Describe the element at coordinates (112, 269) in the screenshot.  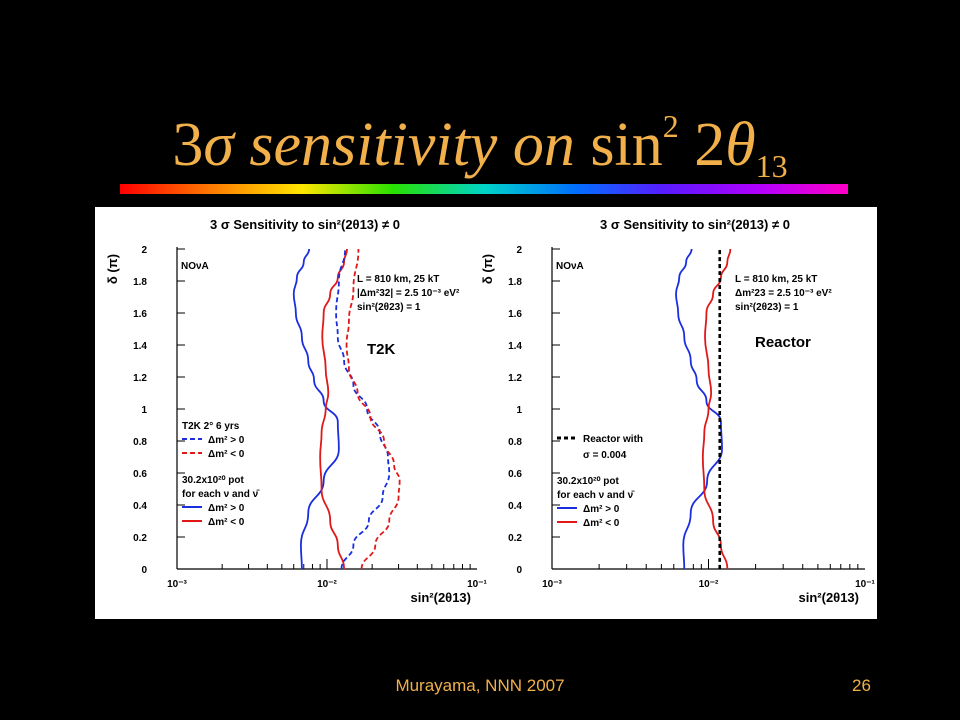
I see `panel-1-y-axis-label: δ (π)` at that location.